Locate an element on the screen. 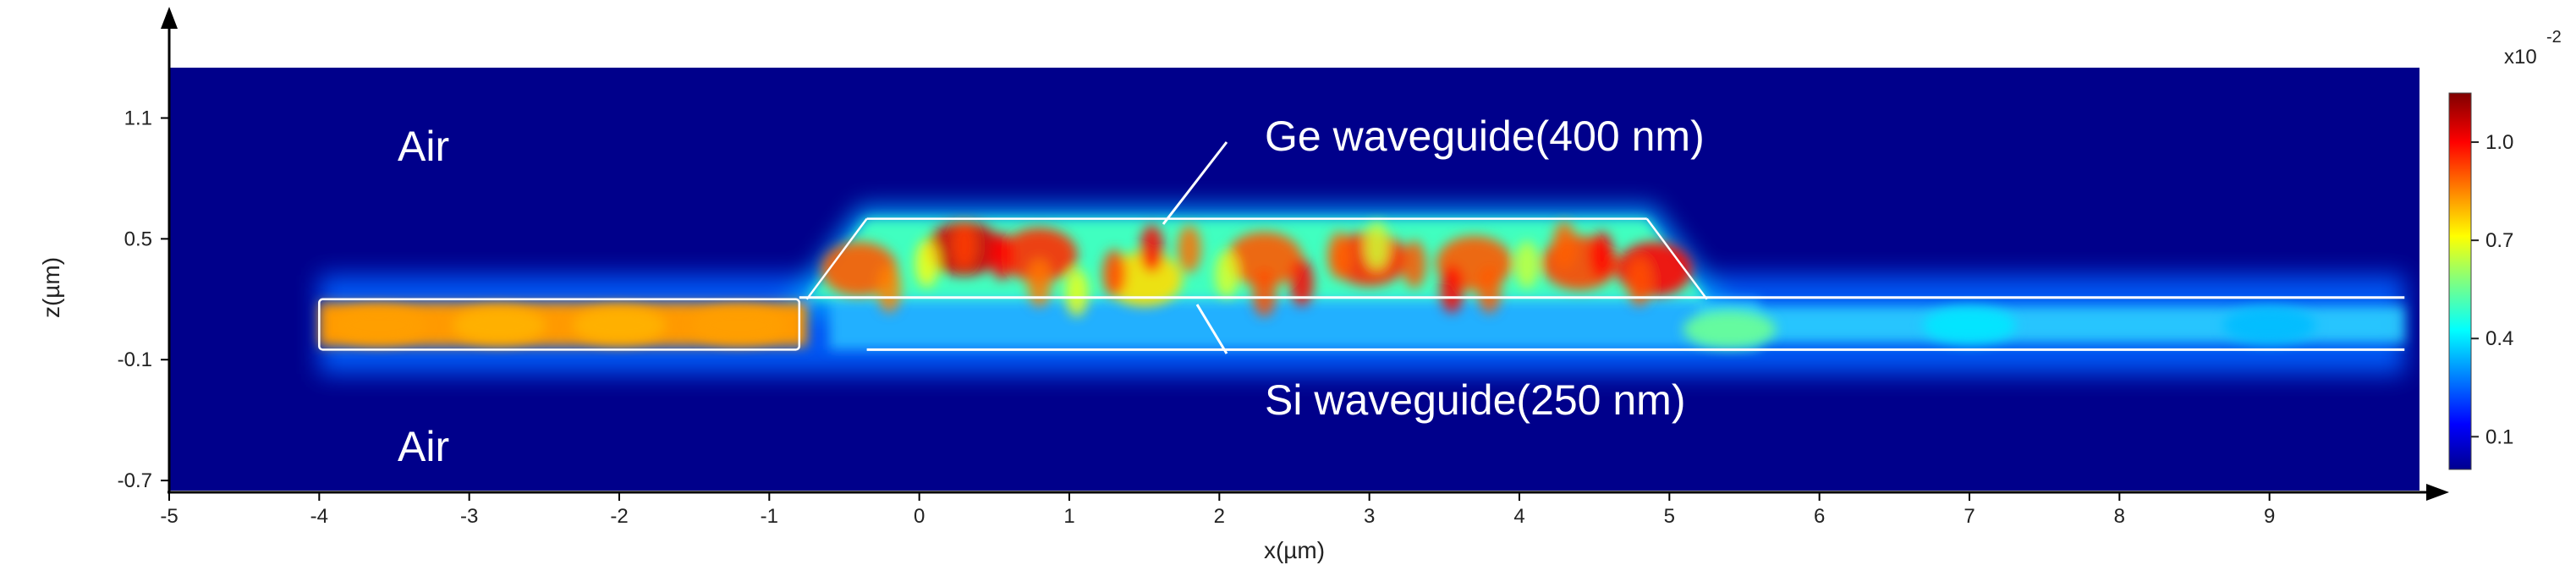 This screenshot has height=587, width=2576. x-tick-label: 1 is located at coordinates (1068, 516).